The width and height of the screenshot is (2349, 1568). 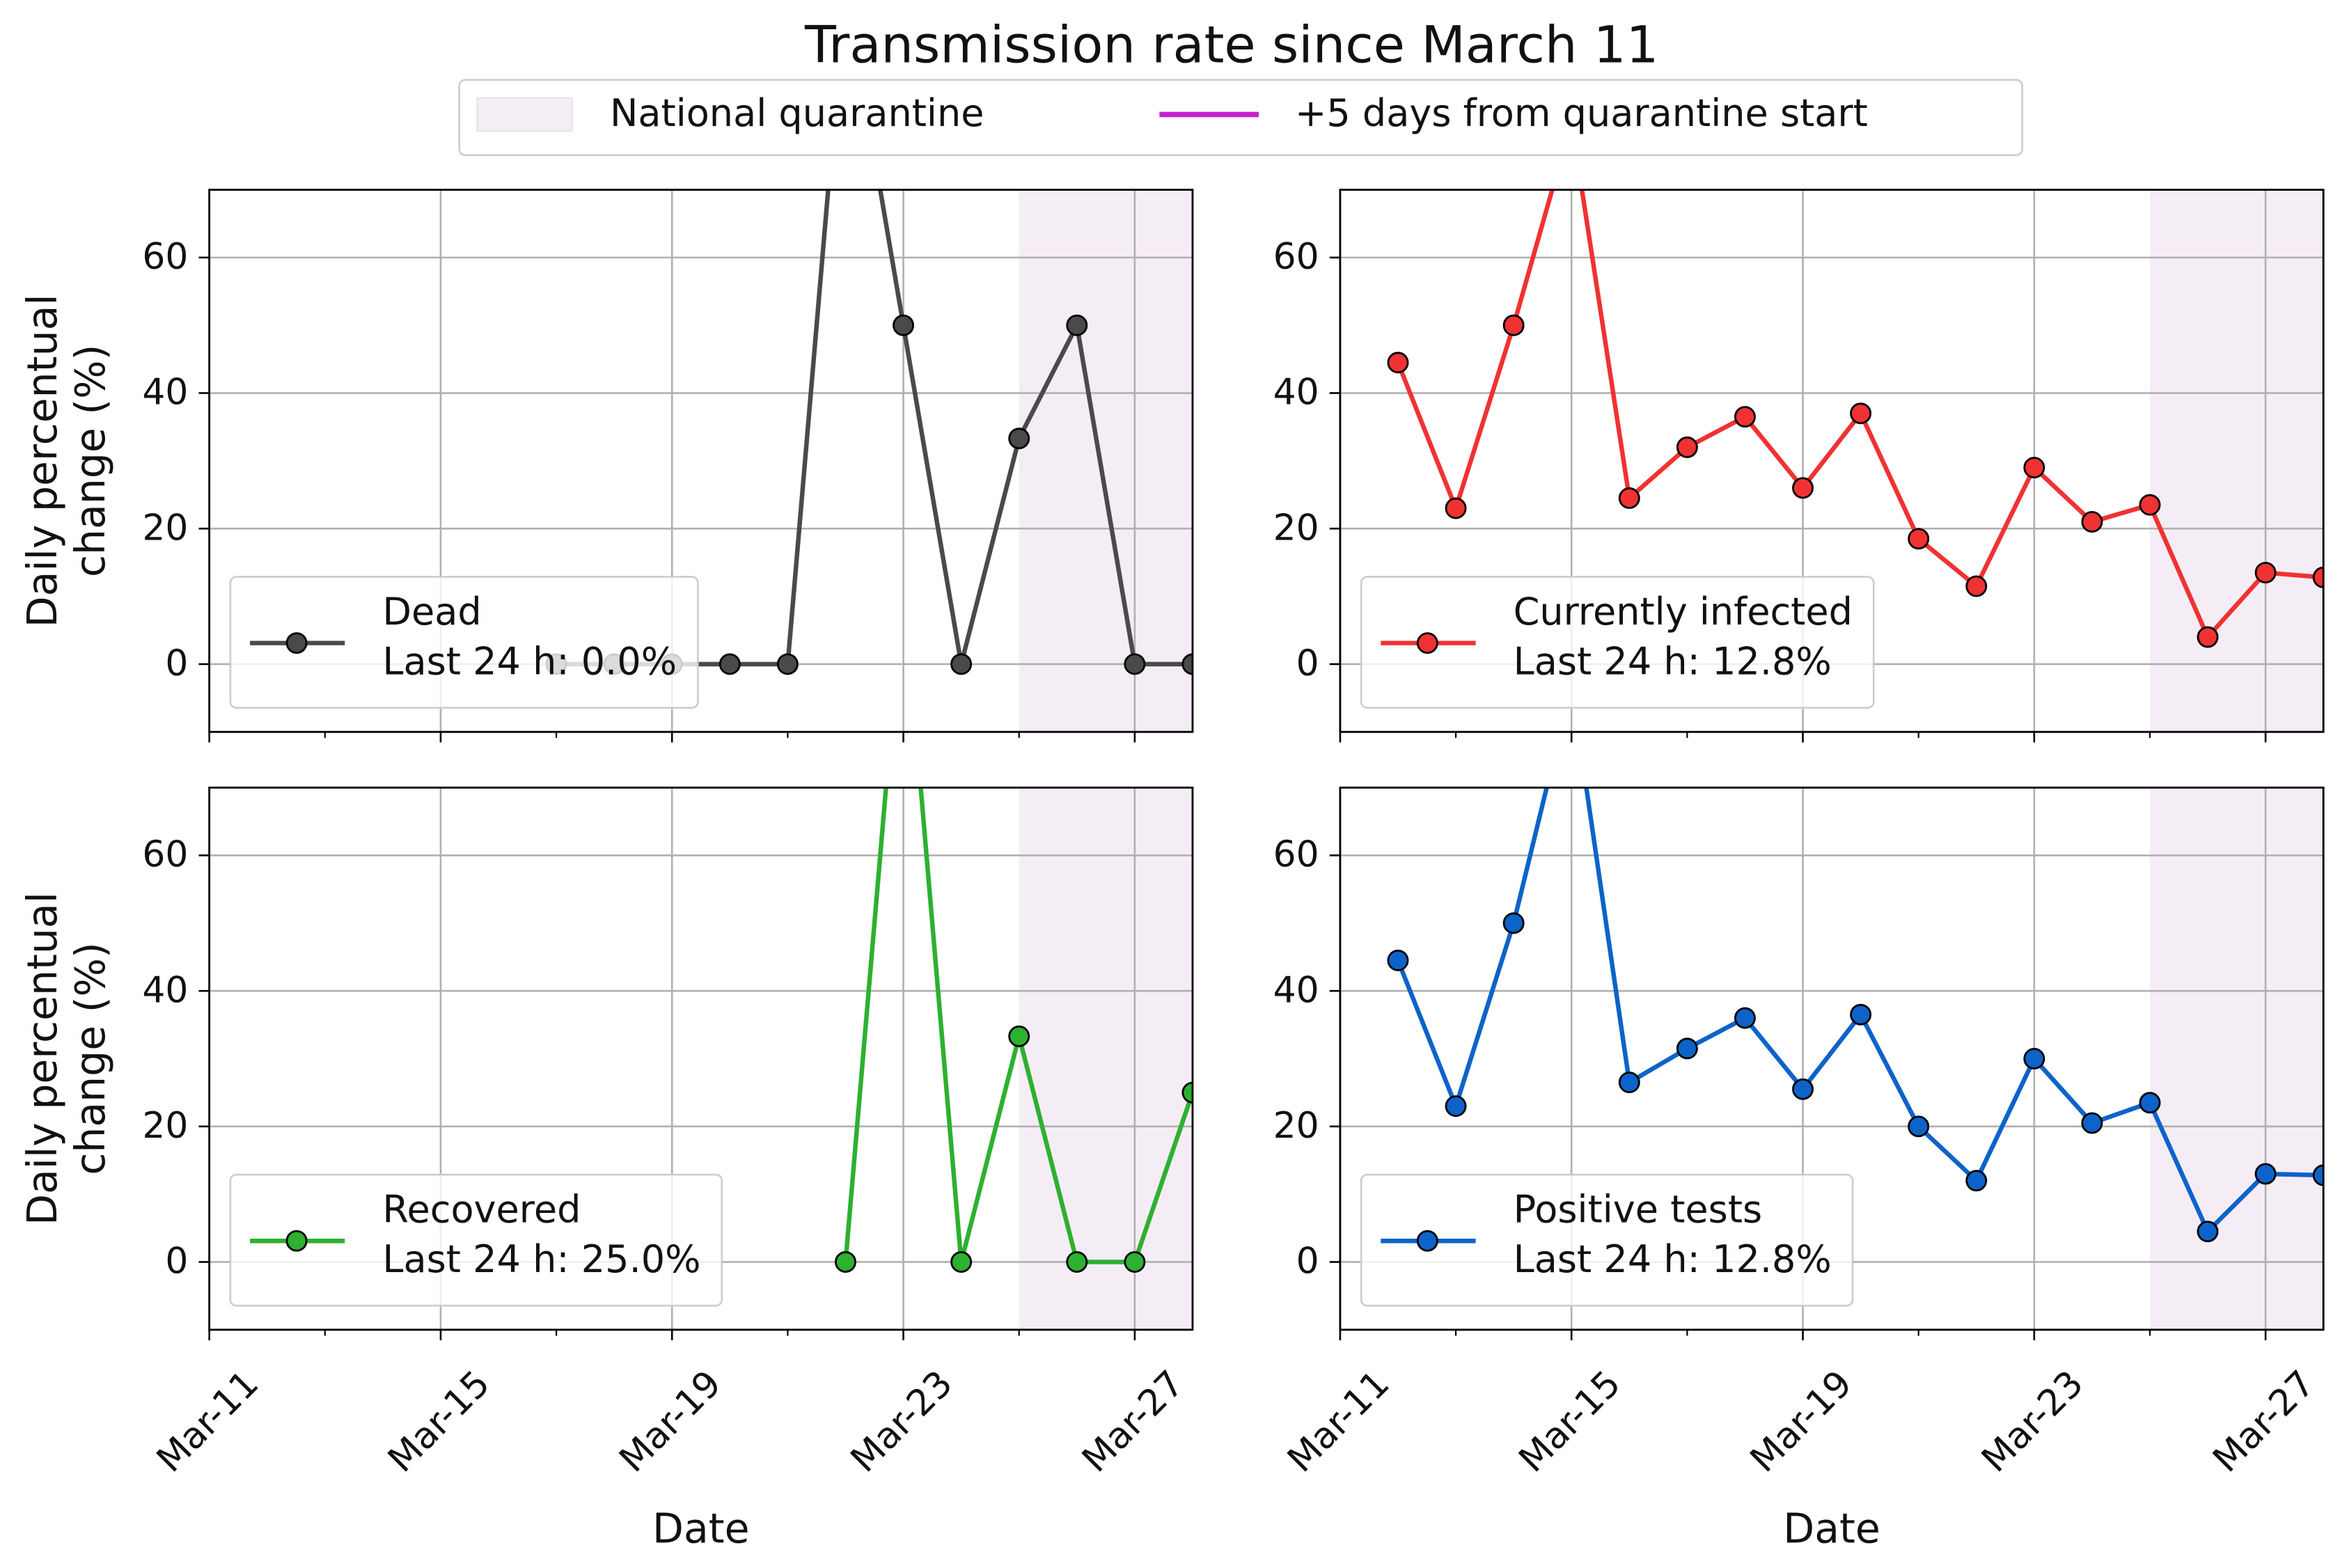 I want to click on legend-patch, so click(x=524, y=114).